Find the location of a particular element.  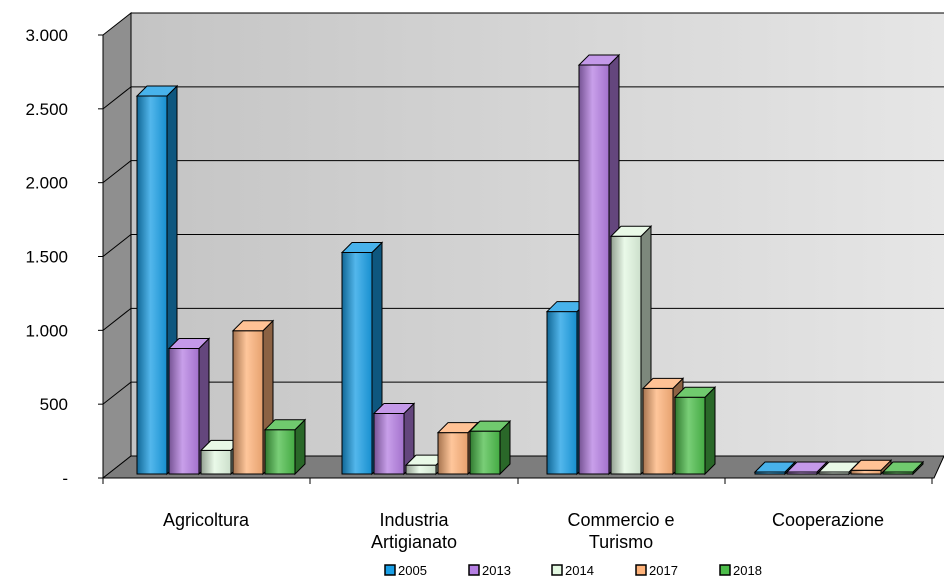

bar-side is located at coordinates (710, 431).